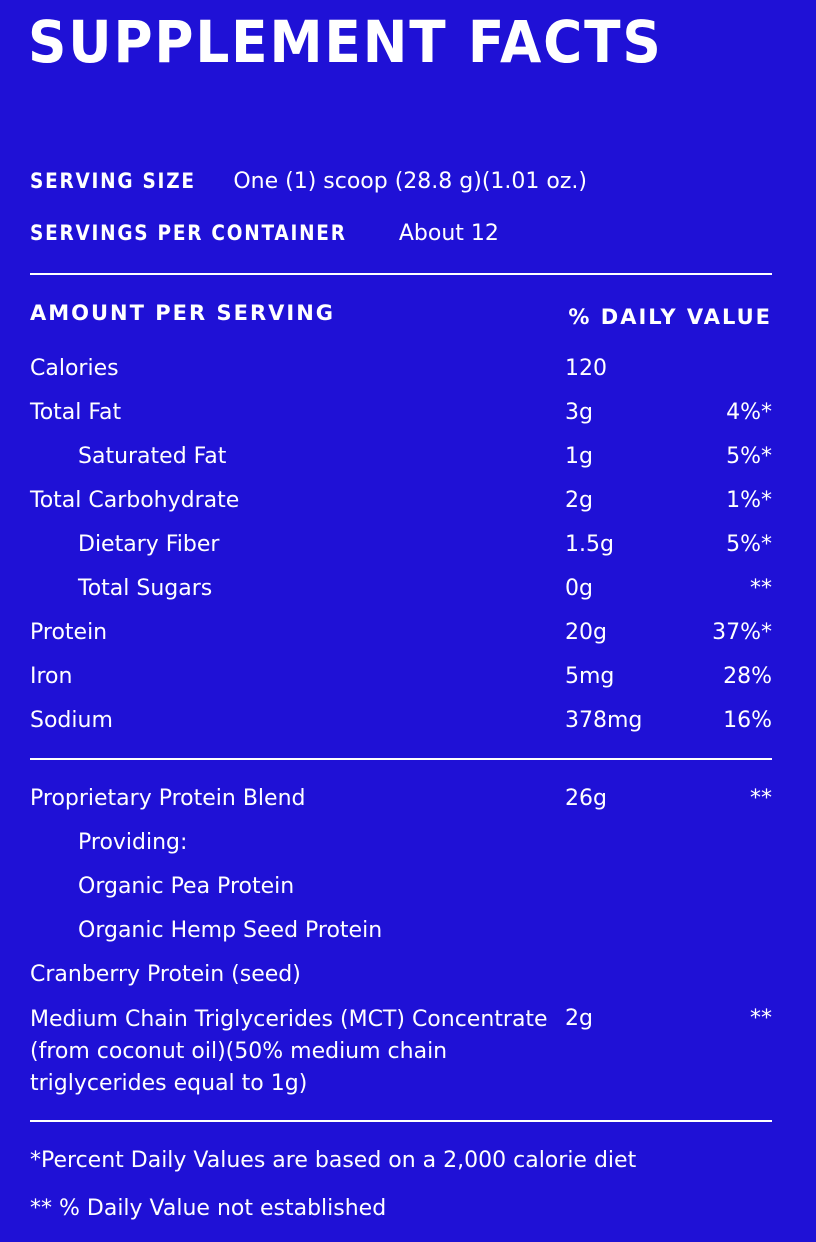  What do you see at coordinates (165, 974) in the screenshot?
I see `ingredient-name: Cranberry Protein (seed)` at bounding box center [165, 974].